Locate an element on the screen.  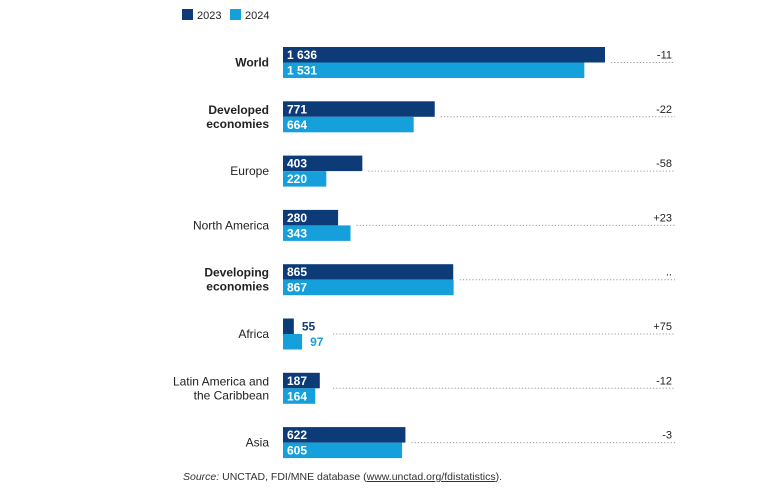
bar-developing-economies-2023 is located at coordinates (368, 272).